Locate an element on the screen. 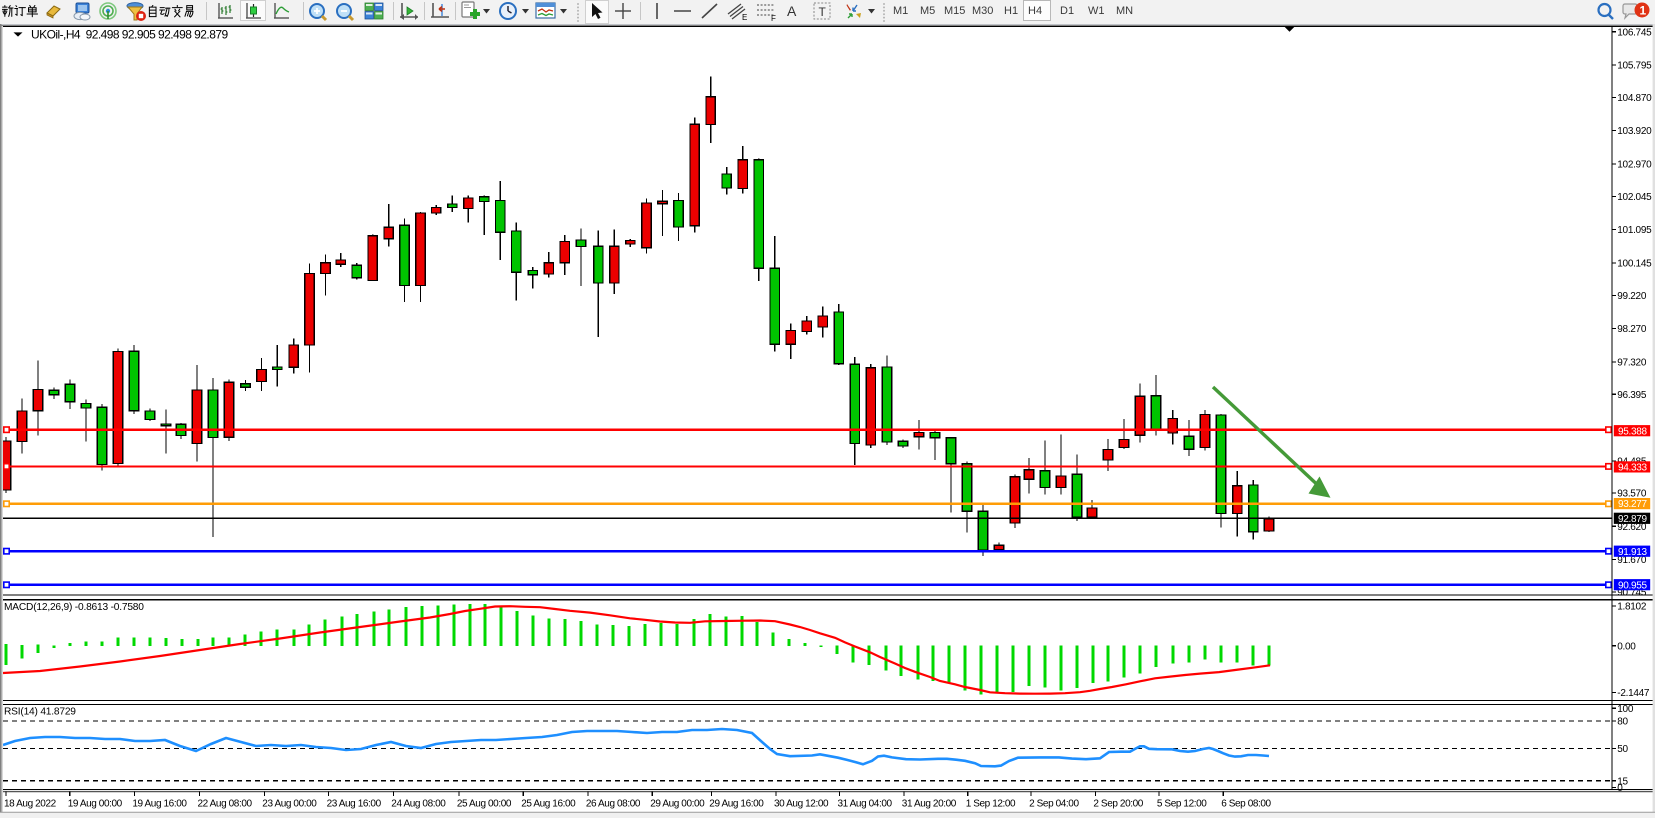  svg-text: 24 Aug 08:00 is located at coordinates (418, 804).